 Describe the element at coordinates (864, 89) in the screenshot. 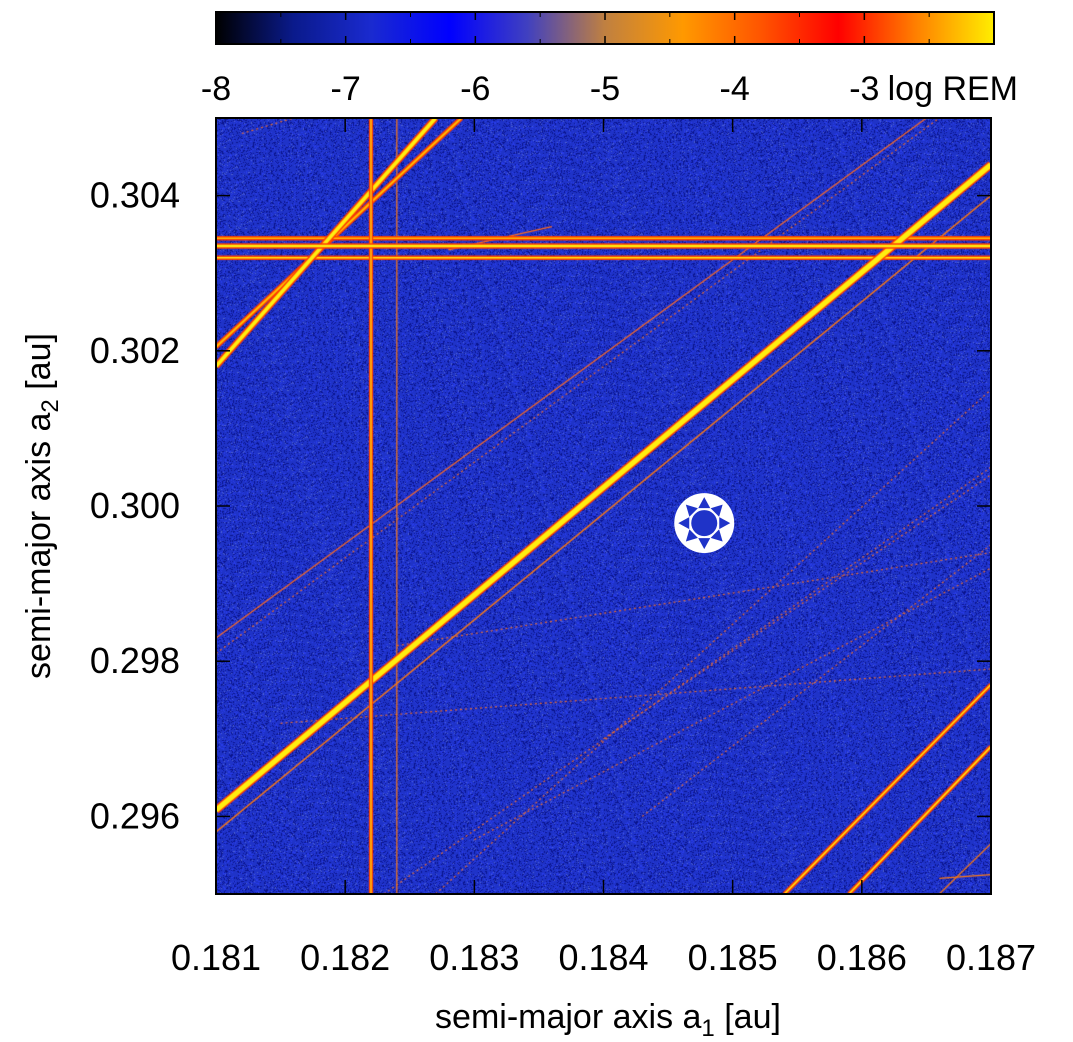

I see `colorbar-tick-label: -3` at that location.